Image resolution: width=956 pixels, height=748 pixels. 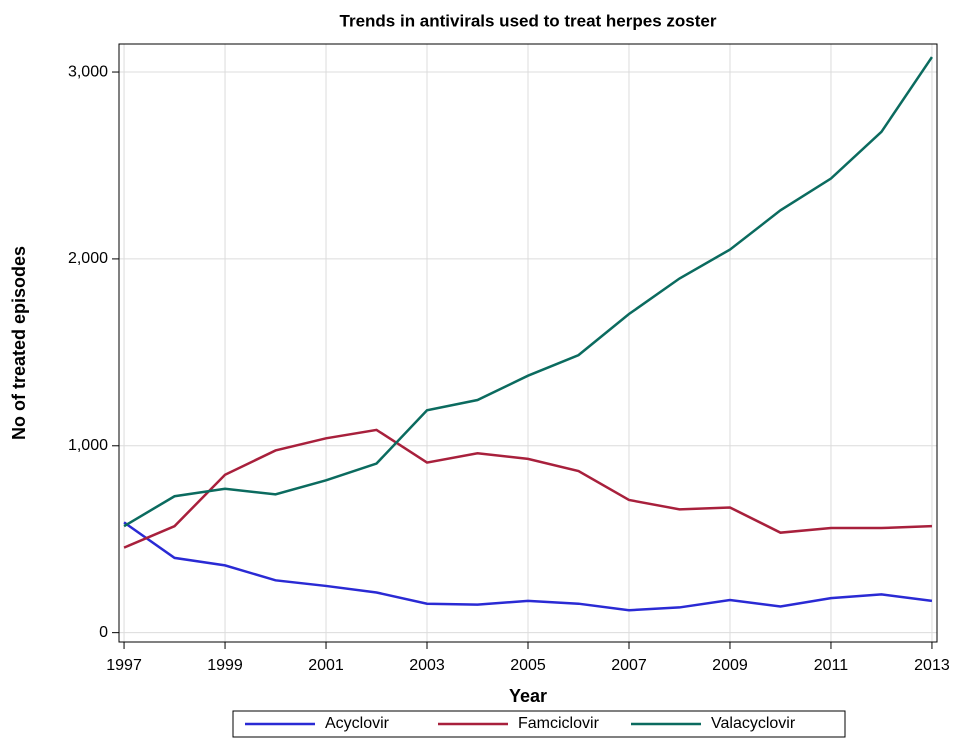 What do you see at coordinates (932, 665) in the screenshot?
I see `x-tick-label: 2013` at bounding box center [932, 665].